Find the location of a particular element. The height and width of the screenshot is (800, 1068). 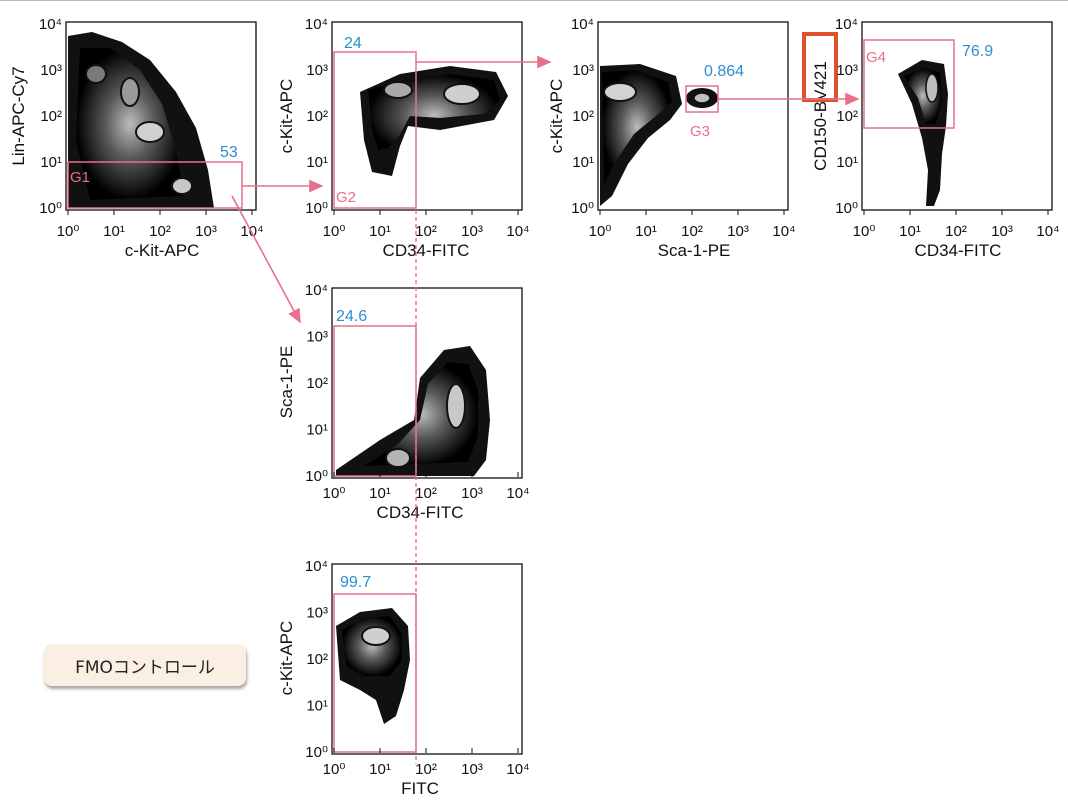

y-axis-title: Sca-1-PE is located at coordinates (286, 382).